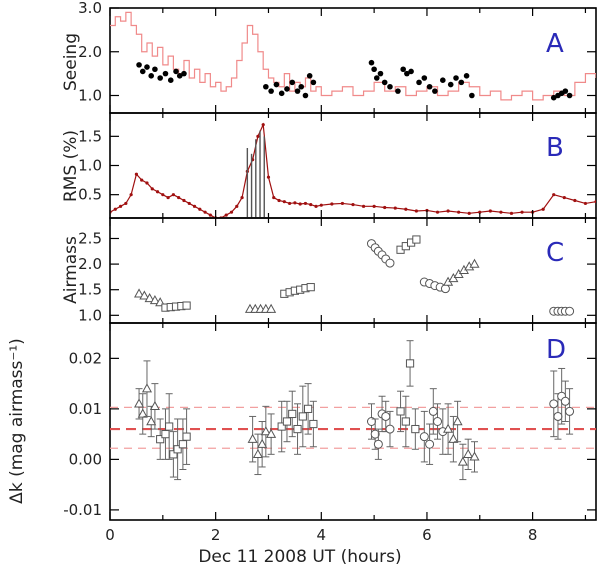 Image resolution: width=600 pixels, height=572 pixels. Describe the element at coordinates (533, 535) in the screenshot. I see `x-tick-label: 8` at that location.